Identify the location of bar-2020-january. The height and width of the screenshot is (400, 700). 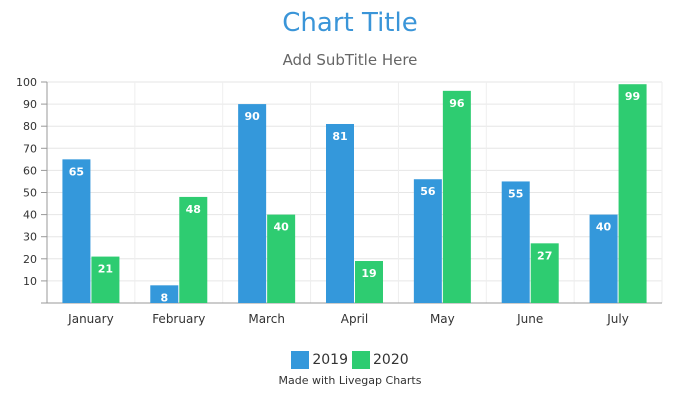
(105, 279).